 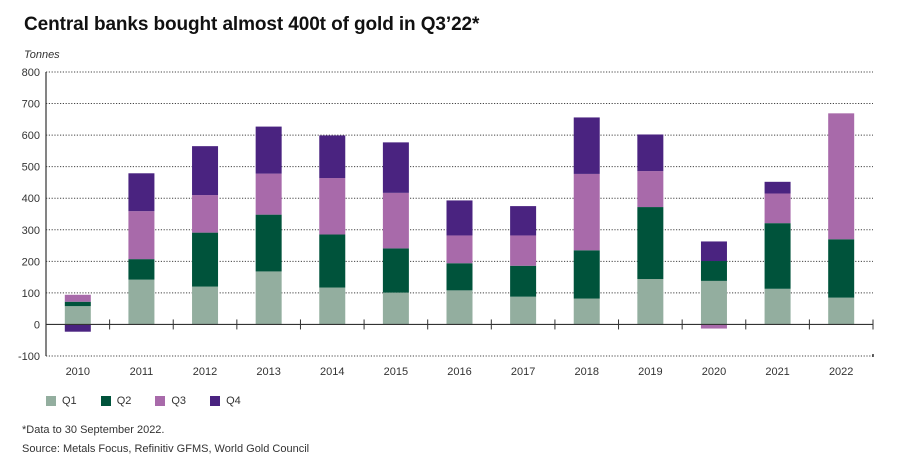 What do you see at coordinates (523, 372) in the screenshot?
I see `x-tick-label: 2017` at bounding box center [523, 372].